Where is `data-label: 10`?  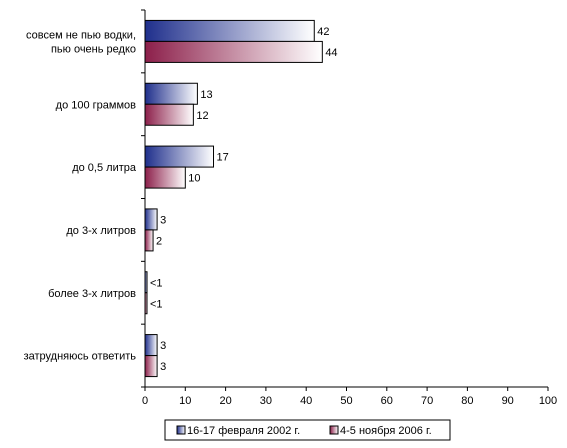 data-label: 10 is located at coordinates (194, 179).